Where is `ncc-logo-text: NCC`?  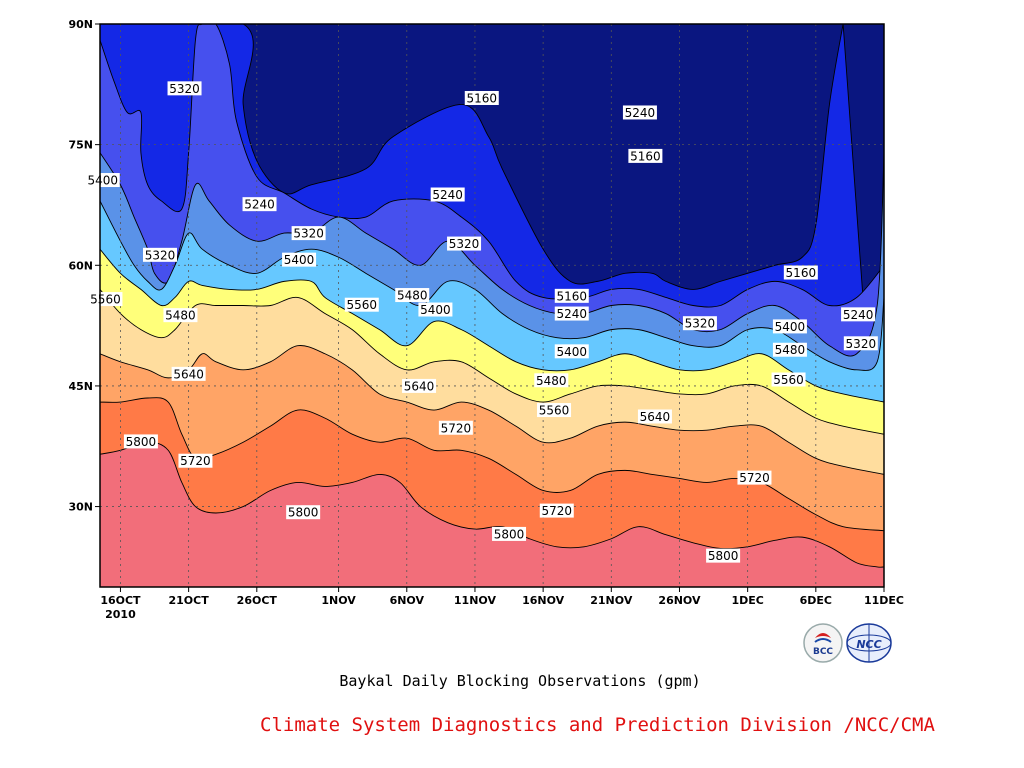
ncc-logo-text: NCC is located at coordinates (868, 644).